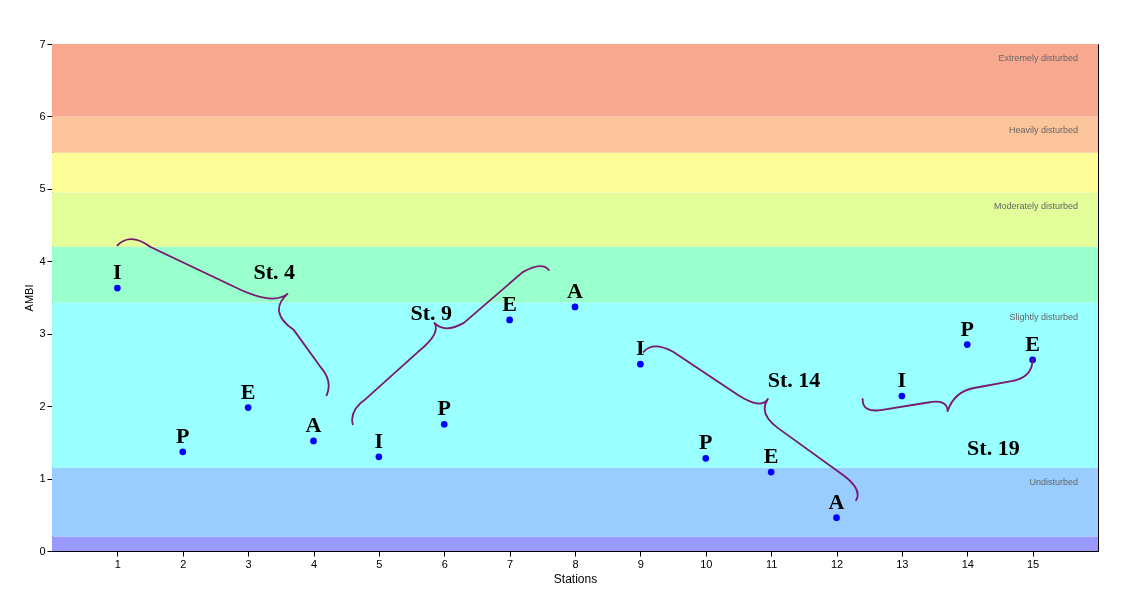 This screenshot has width=1134, height=615. I want to click on x-tick-label: 15, so click(1033, 563).